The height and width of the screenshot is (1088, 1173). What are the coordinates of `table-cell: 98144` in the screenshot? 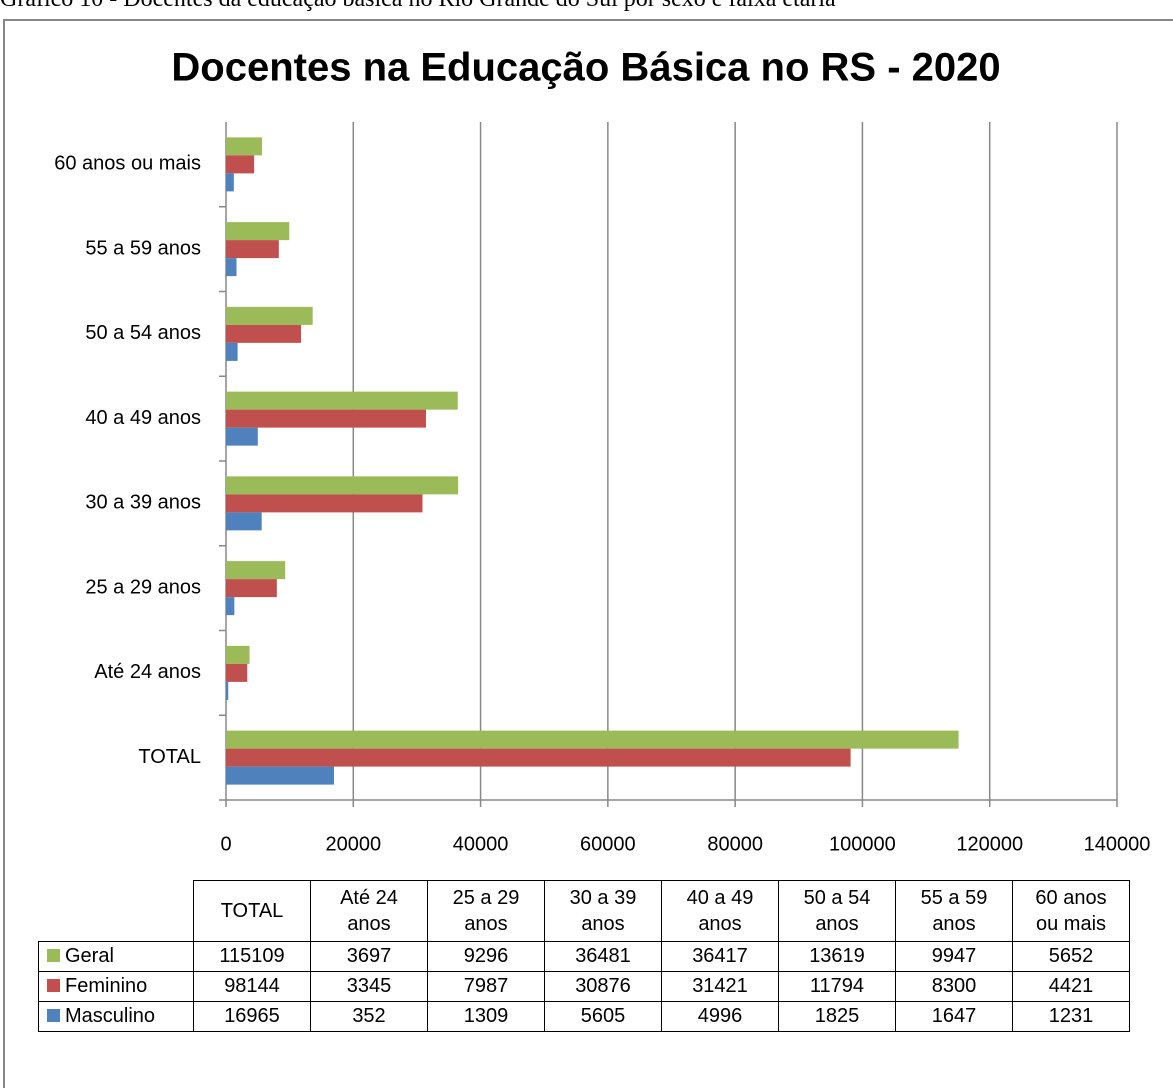 It's located at (252, 986).